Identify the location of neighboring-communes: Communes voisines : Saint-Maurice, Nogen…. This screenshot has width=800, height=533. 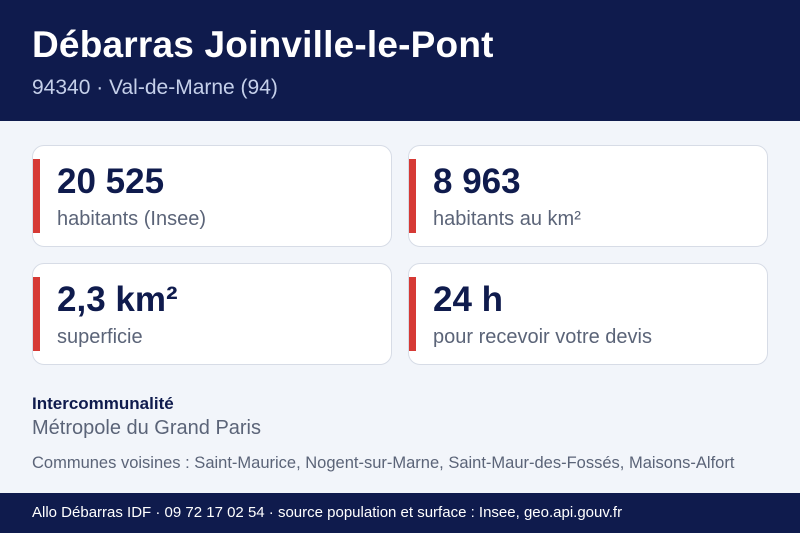
(383, 463).